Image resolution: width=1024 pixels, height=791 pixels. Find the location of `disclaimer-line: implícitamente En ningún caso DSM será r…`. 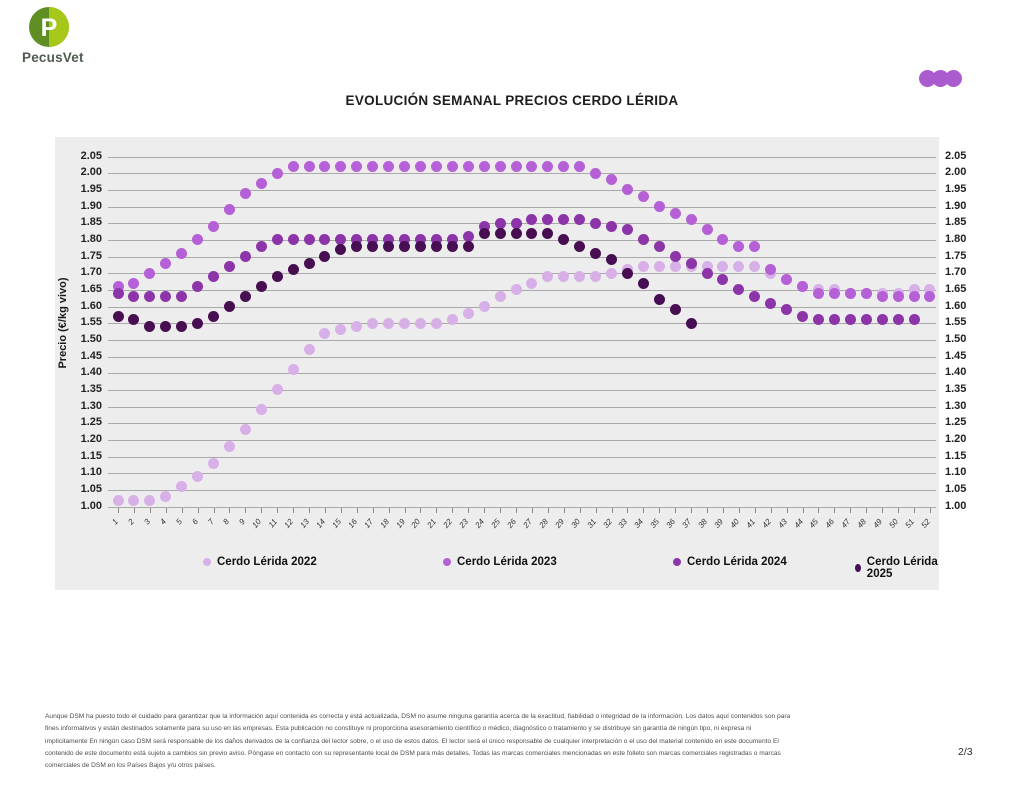

disclaimer-line: implícitamente En ningún caso DSM será r… is located at coordinates (412, 741).